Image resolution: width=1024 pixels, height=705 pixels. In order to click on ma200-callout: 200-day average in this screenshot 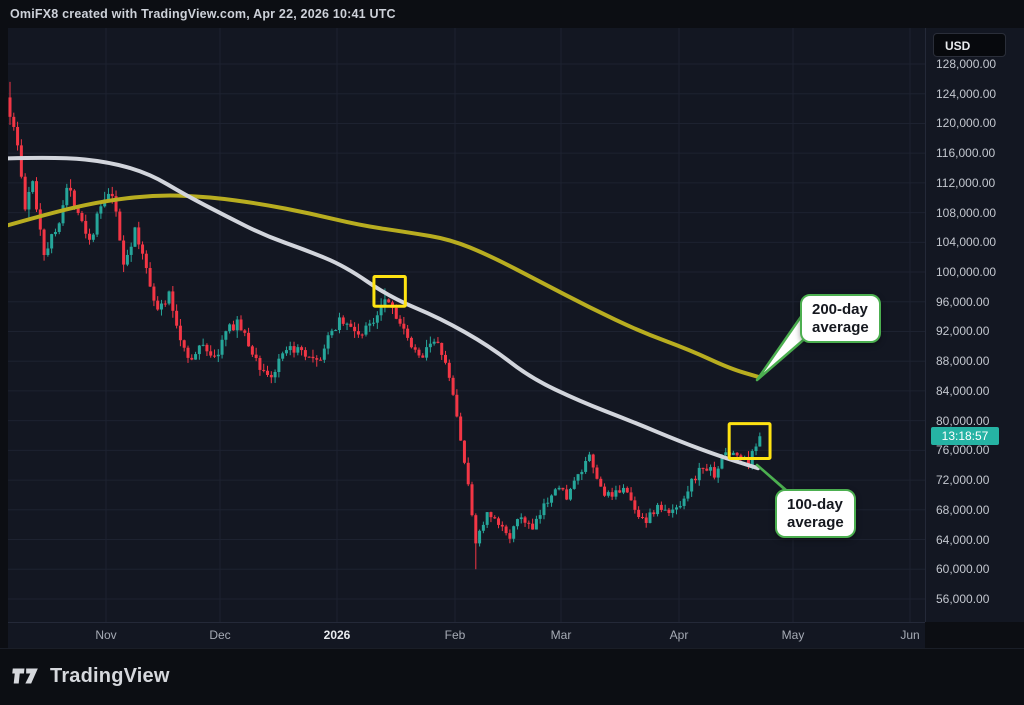, I will do `click(840, 319)`.